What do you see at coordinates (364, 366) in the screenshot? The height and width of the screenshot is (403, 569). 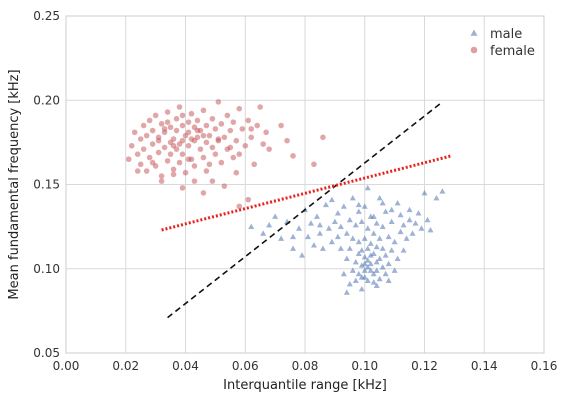 I see `x-tick-label: 0.10` at bounding box center [364, 366].